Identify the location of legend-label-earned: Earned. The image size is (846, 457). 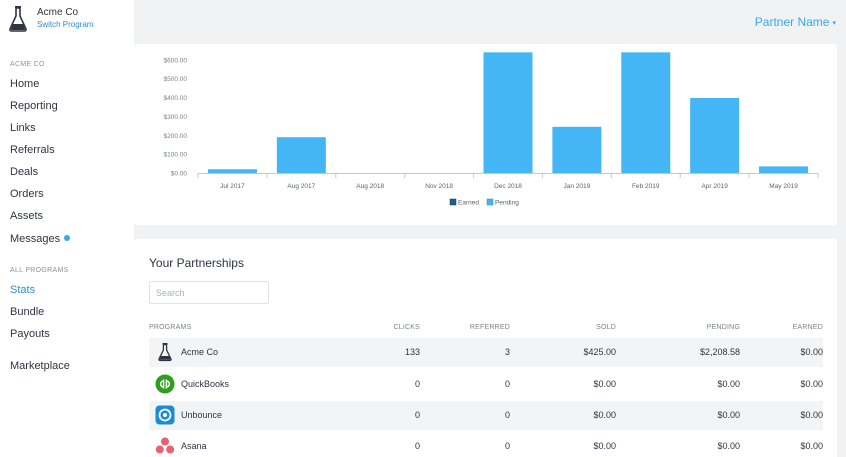
(468, 203).